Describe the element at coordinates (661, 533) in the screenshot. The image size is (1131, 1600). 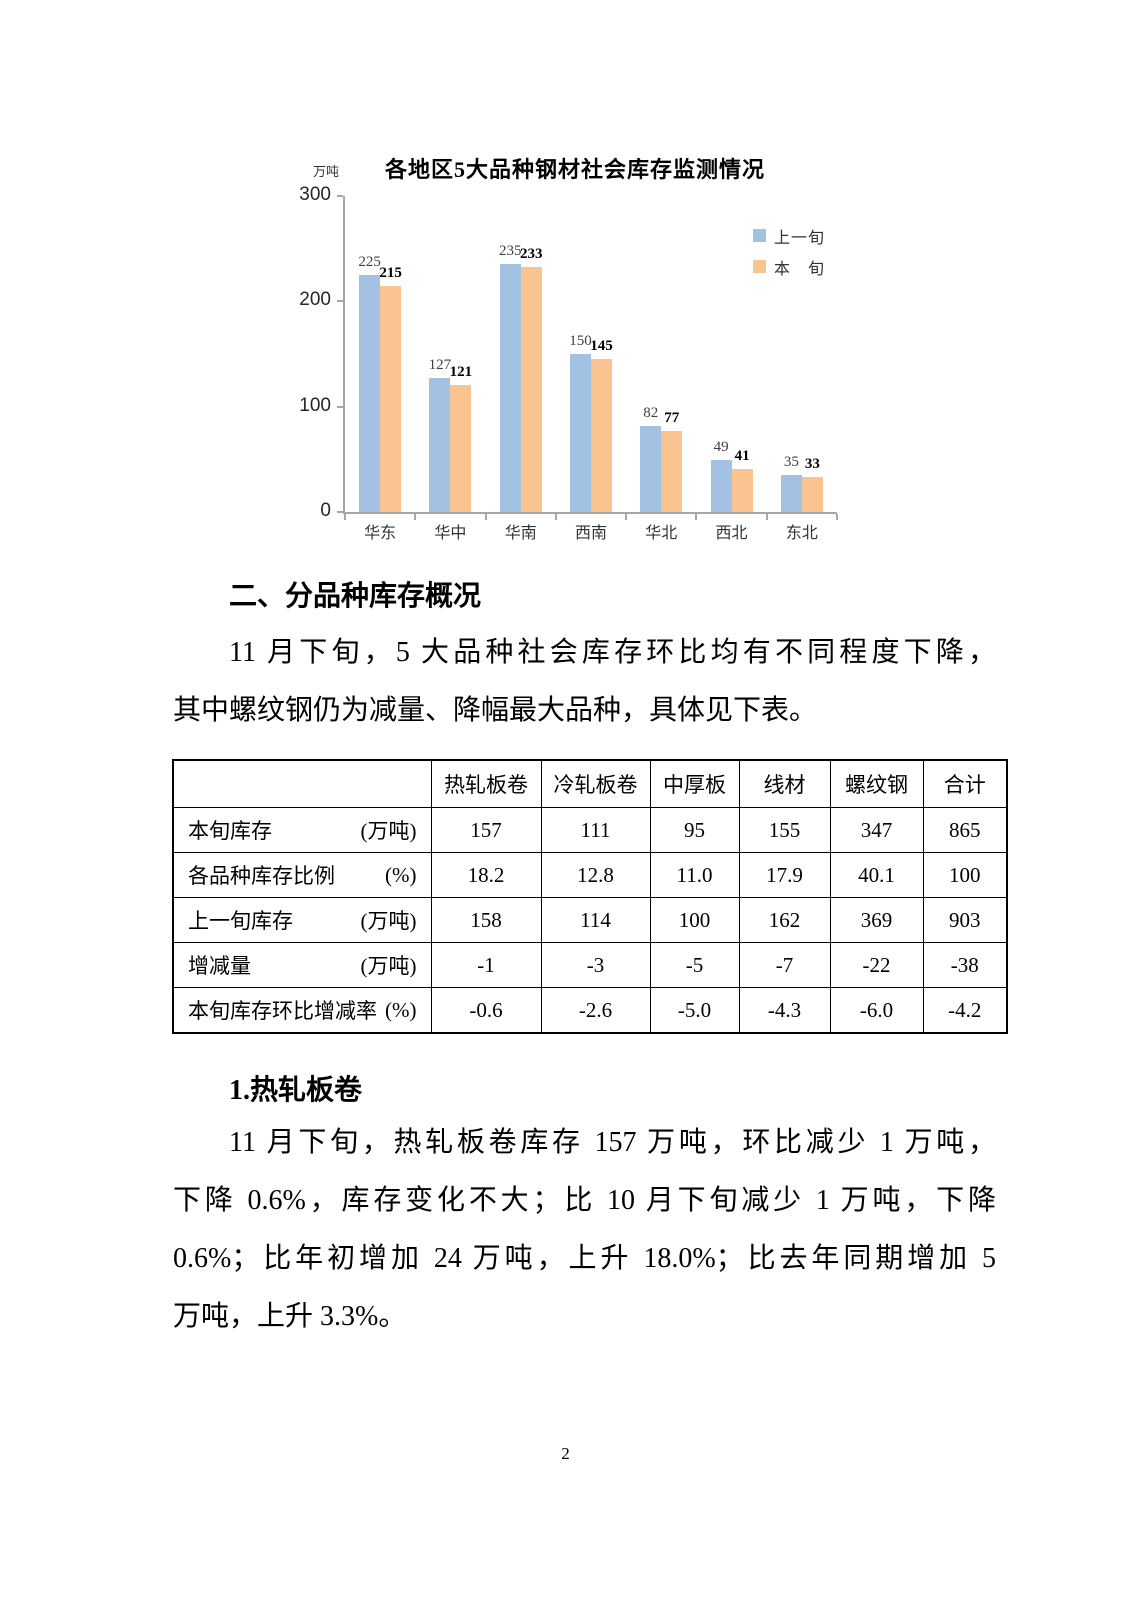
I see `x-axis-category-label: 华北` at that location.